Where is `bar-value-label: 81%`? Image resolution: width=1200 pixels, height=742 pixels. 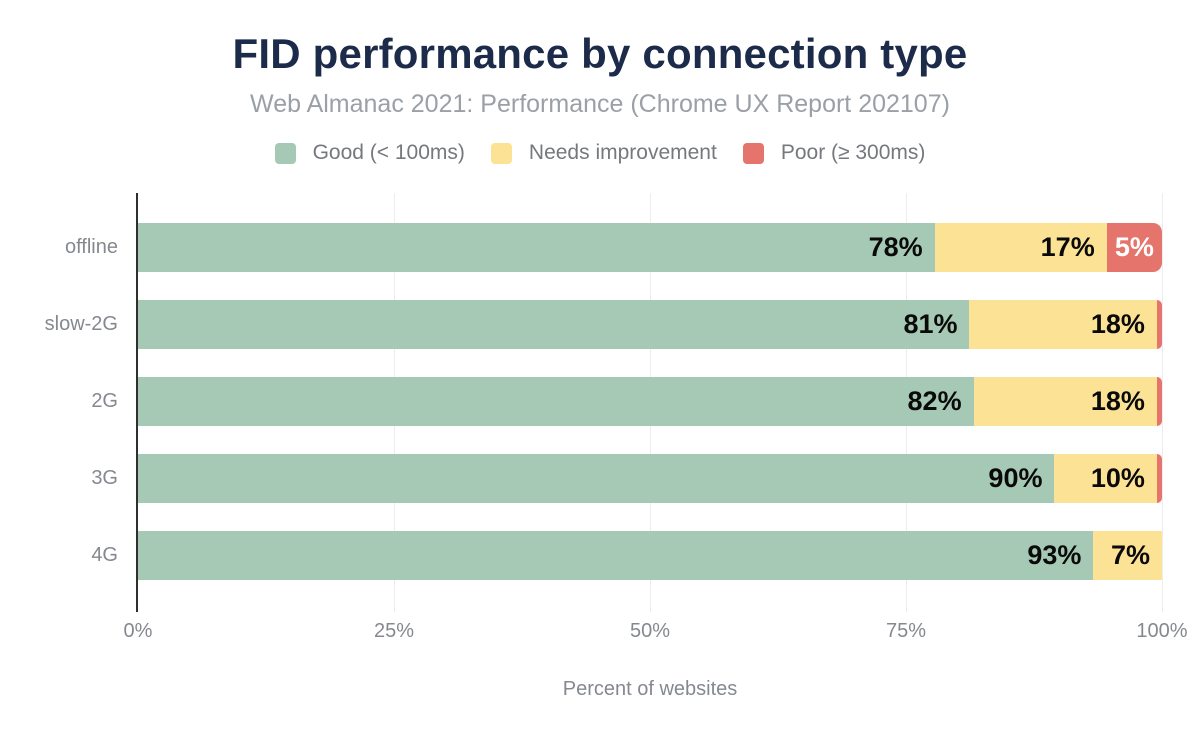 bar-value-label: 81% is located at coordinates (930, 324).